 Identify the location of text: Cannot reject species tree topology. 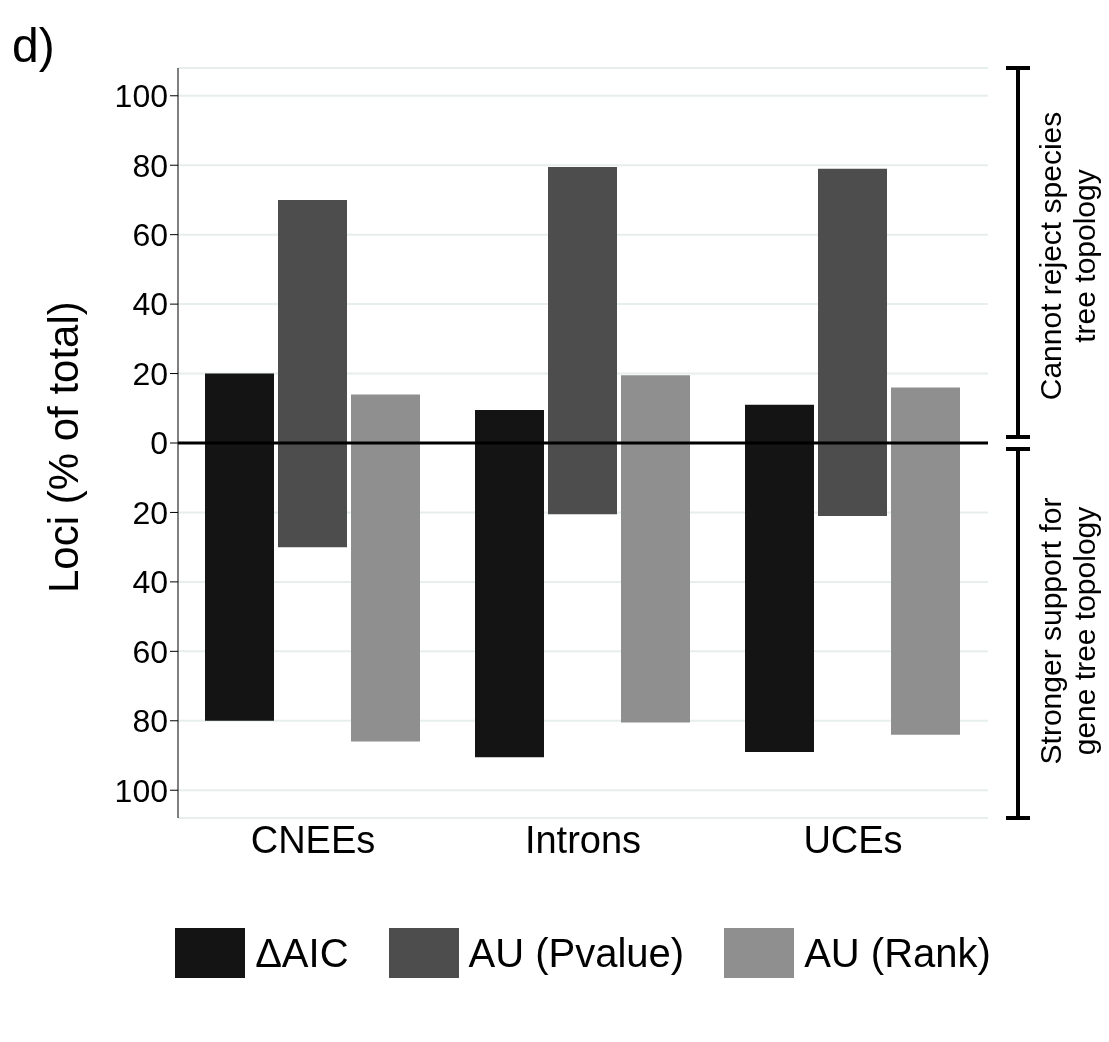
(1067, 256).